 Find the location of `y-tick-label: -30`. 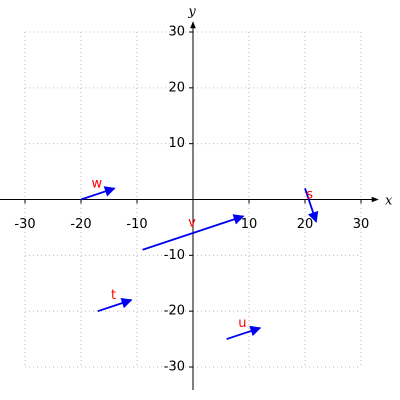

y-tick-label: -30 is located at coordinates (174, 367).